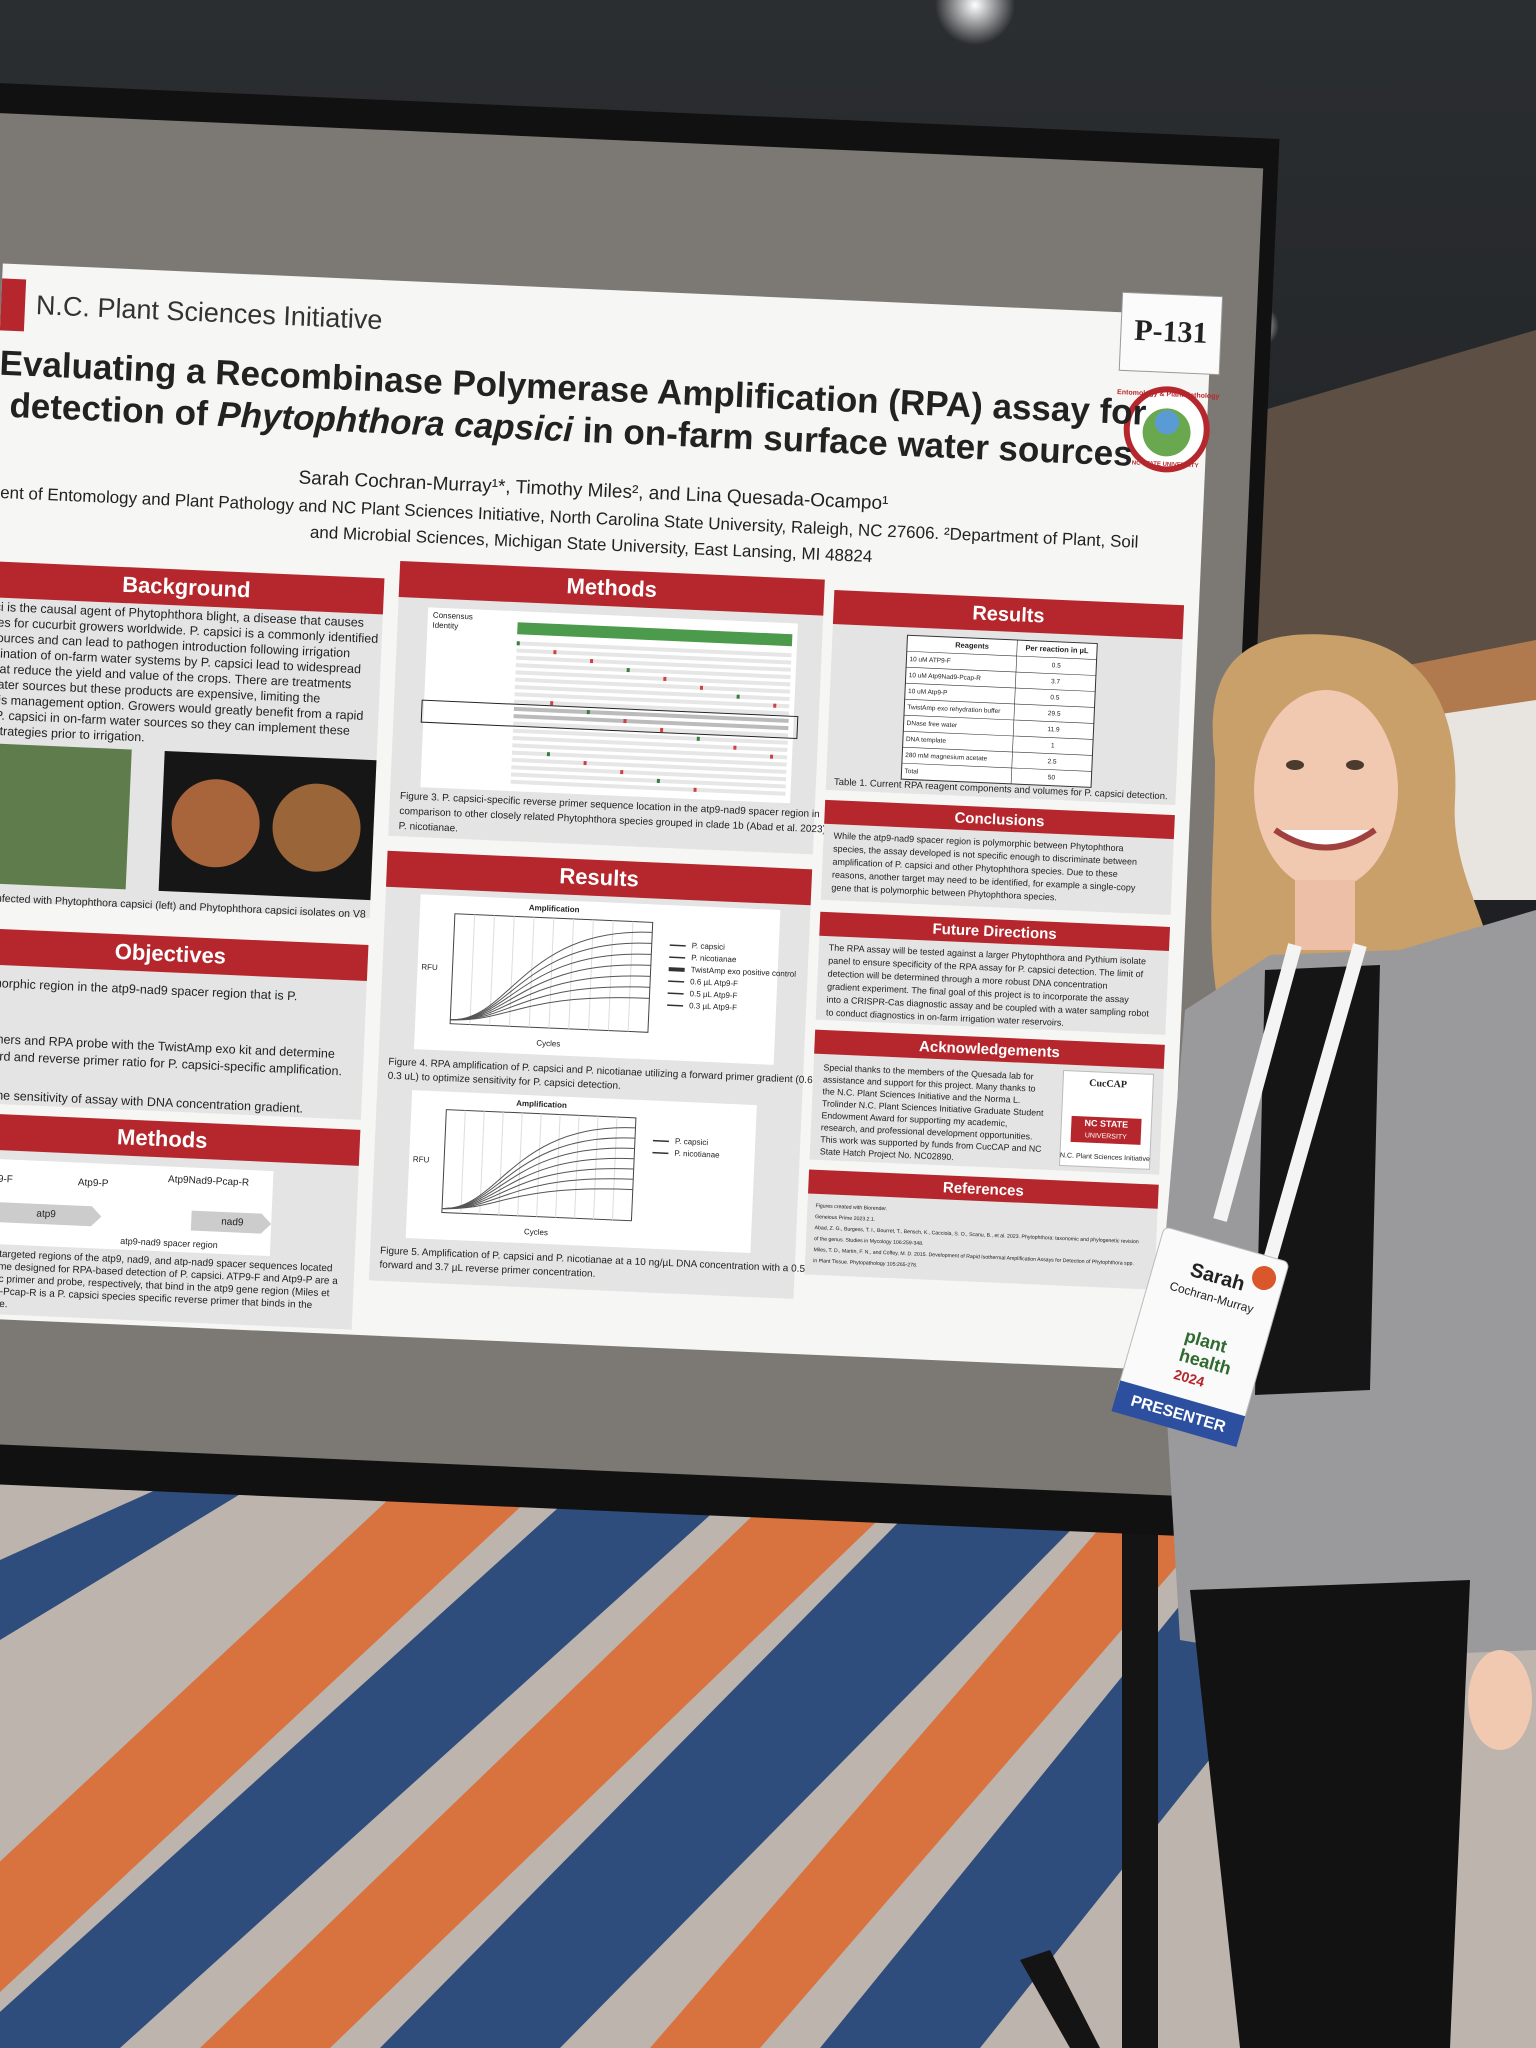  Describe the element at coordinates (169, 1243) in the screenshot. I see `diagram-label: atp9-nad9 spacer region` at that location.